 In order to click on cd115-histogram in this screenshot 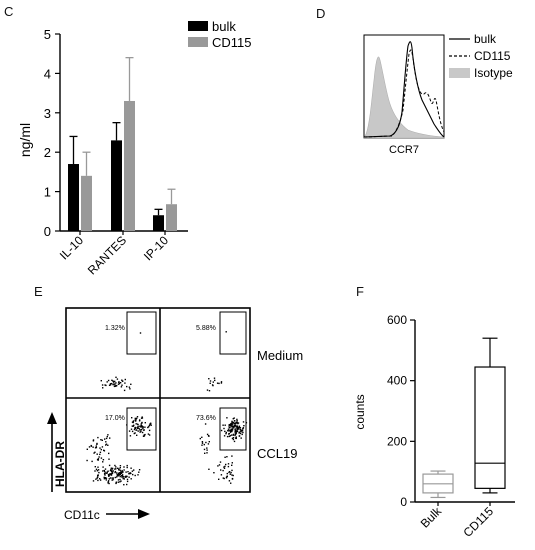, I will do `click(404, 93)`.